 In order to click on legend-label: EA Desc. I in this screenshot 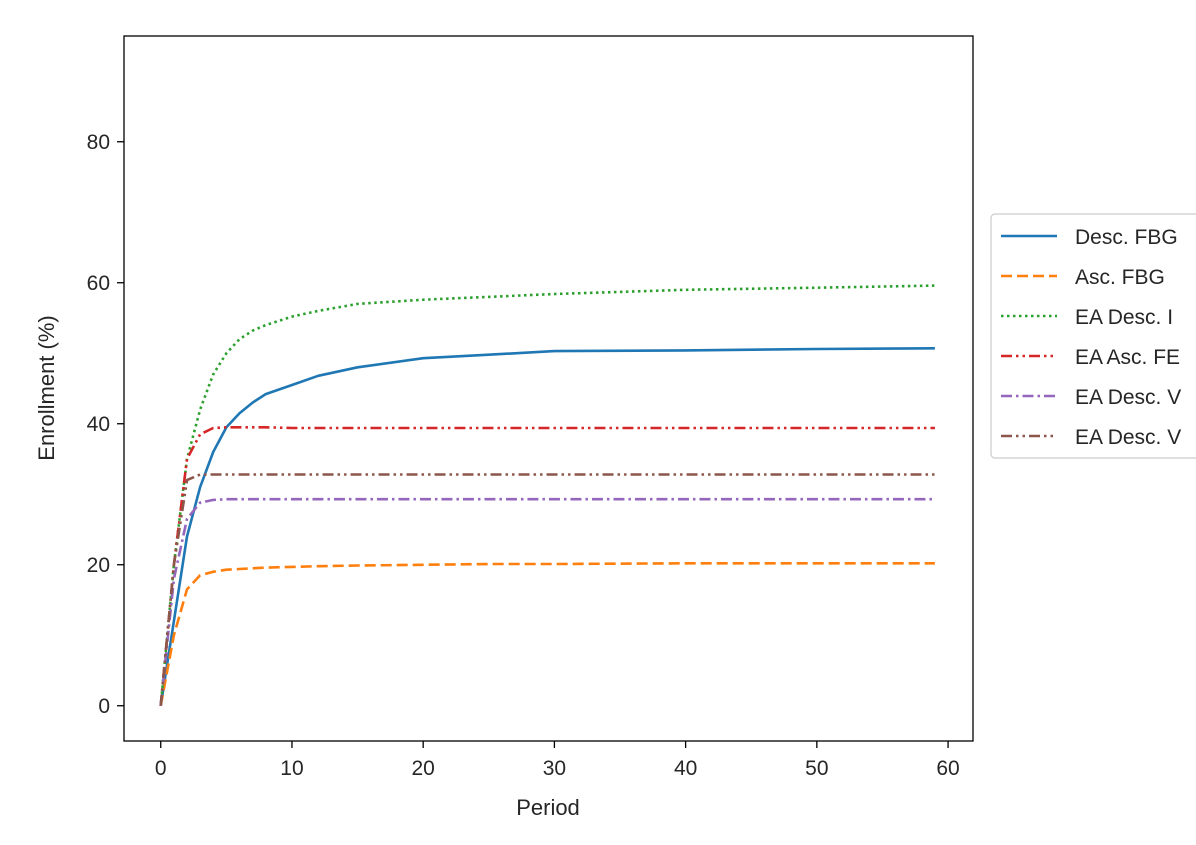, I will do `click(1124, 317)`.